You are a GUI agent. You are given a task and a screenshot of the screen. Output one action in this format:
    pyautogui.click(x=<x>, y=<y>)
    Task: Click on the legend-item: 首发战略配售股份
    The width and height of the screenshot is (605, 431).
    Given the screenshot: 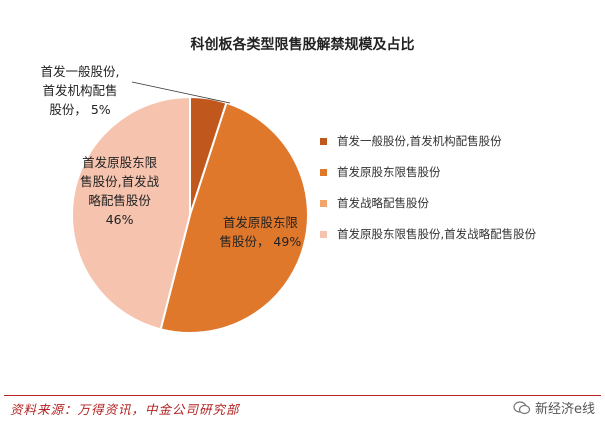 What is the action you would take?
    pyautogui.click(x=460, y=203)
    